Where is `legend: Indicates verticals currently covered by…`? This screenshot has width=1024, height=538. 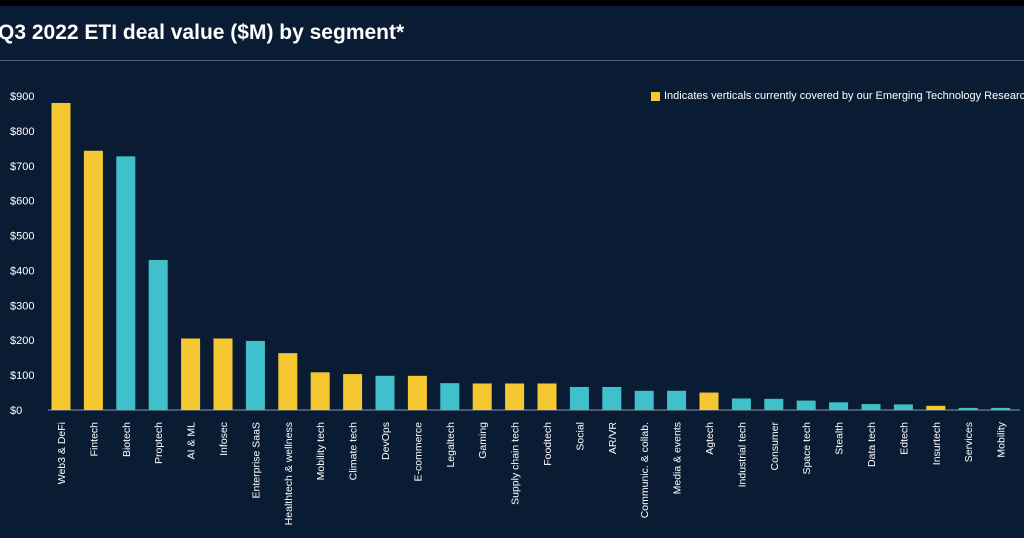
legend: Indicates verticals currently covered by… is located at coordinates (837, 96).